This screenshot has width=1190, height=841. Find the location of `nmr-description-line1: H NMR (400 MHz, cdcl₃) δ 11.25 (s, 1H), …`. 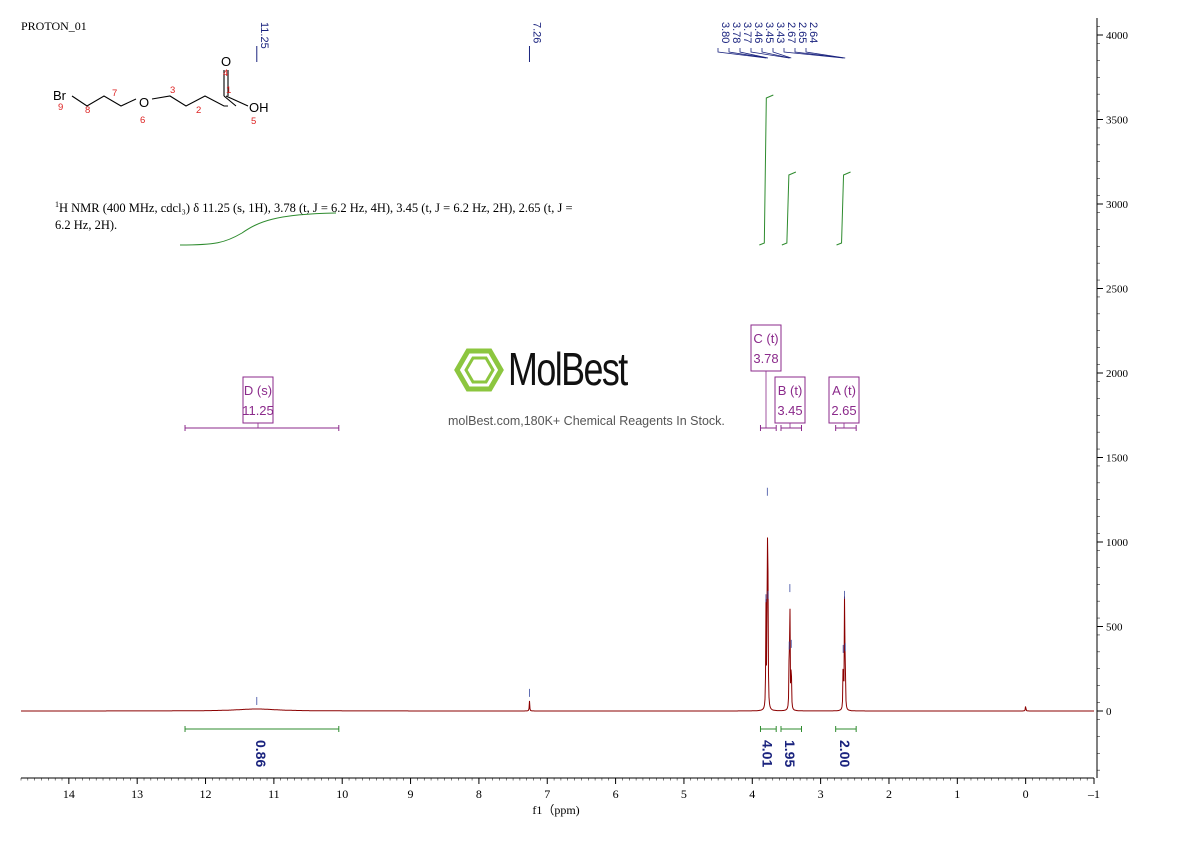

nmr-description-line1: H NMR (400 MHz, cdcl₃) δ 11.25 (s, 1H), … is located at coordinates (316, 208).